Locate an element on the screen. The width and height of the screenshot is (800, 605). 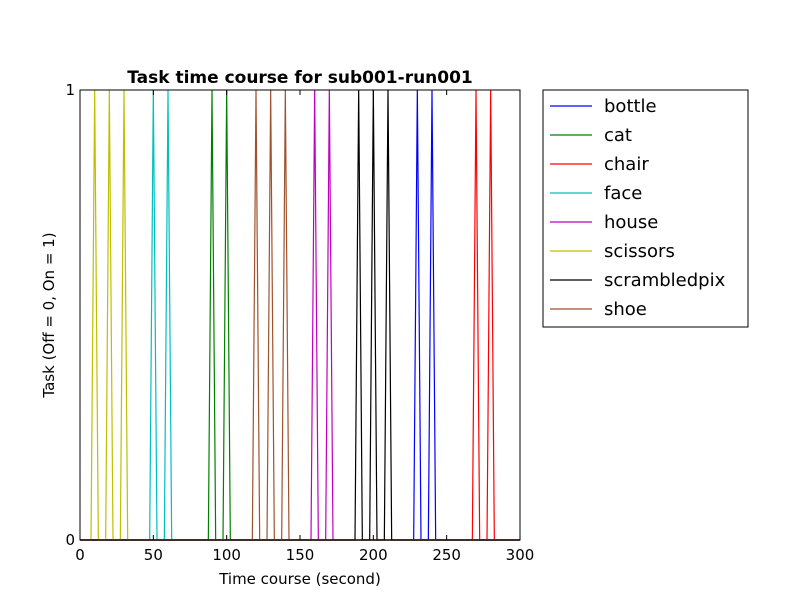
legend-label-cat: cat is located at coordinates (618, 135).